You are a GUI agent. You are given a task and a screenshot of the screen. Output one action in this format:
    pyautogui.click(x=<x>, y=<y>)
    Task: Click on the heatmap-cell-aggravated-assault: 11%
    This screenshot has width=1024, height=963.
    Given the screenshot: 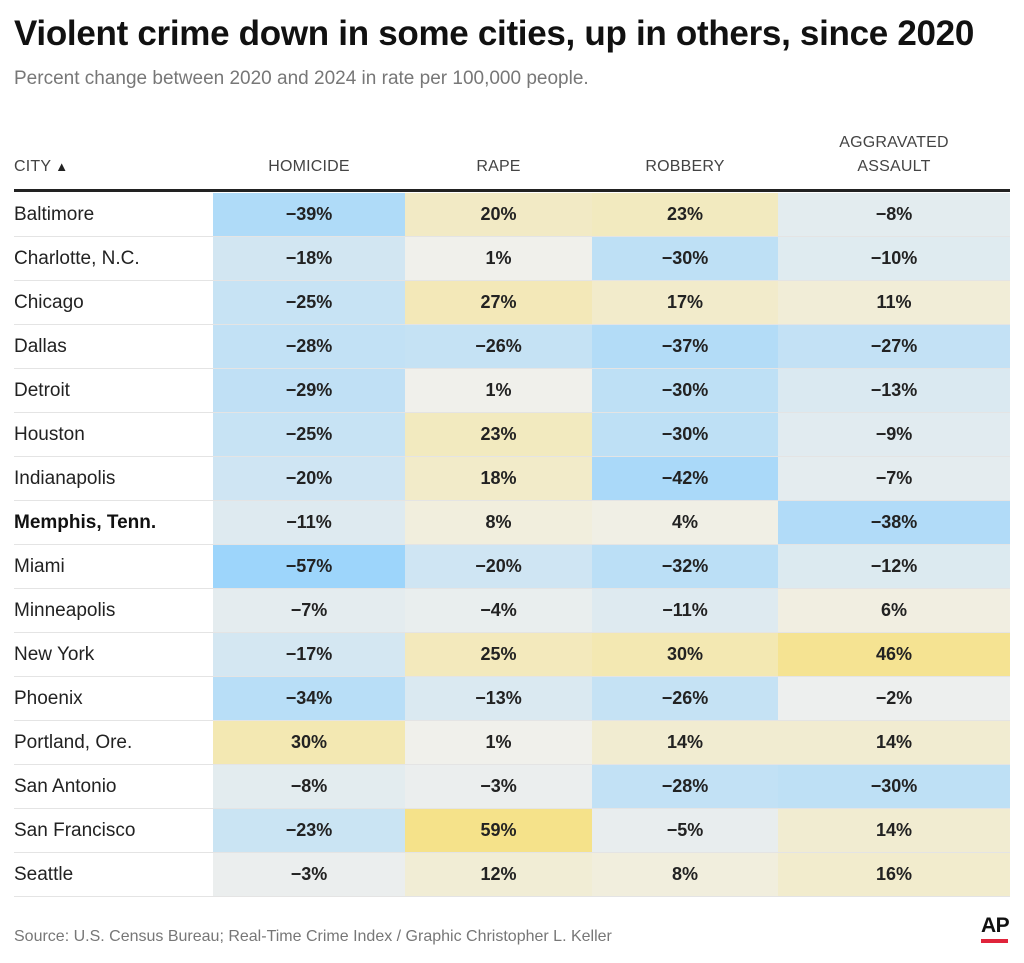 What is the action you would take?
    pyautogui.click(x=894, y=302)
    